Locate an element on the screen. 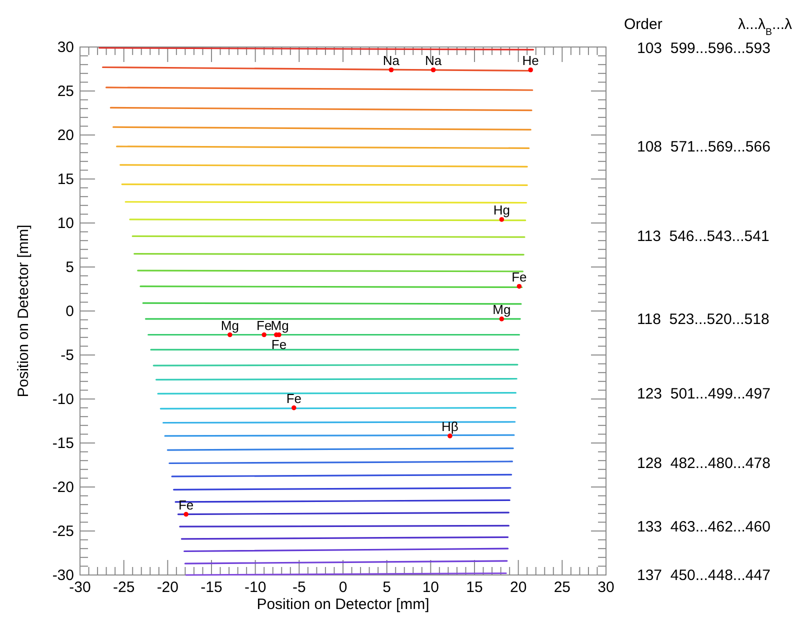 This screenshot has width=811, height=620. x-tick-label: -5 is located at coordinates (299, 587).